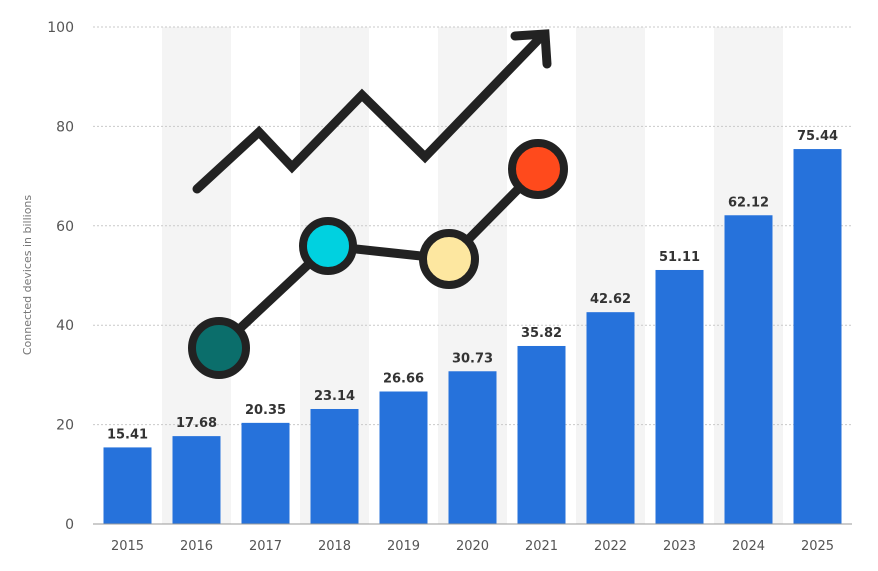 The width and height of the screenshot is (878, 571). Describe the element at coordinates (541, 333) in the screenshot. I see `data-label: 35.82` at that location.